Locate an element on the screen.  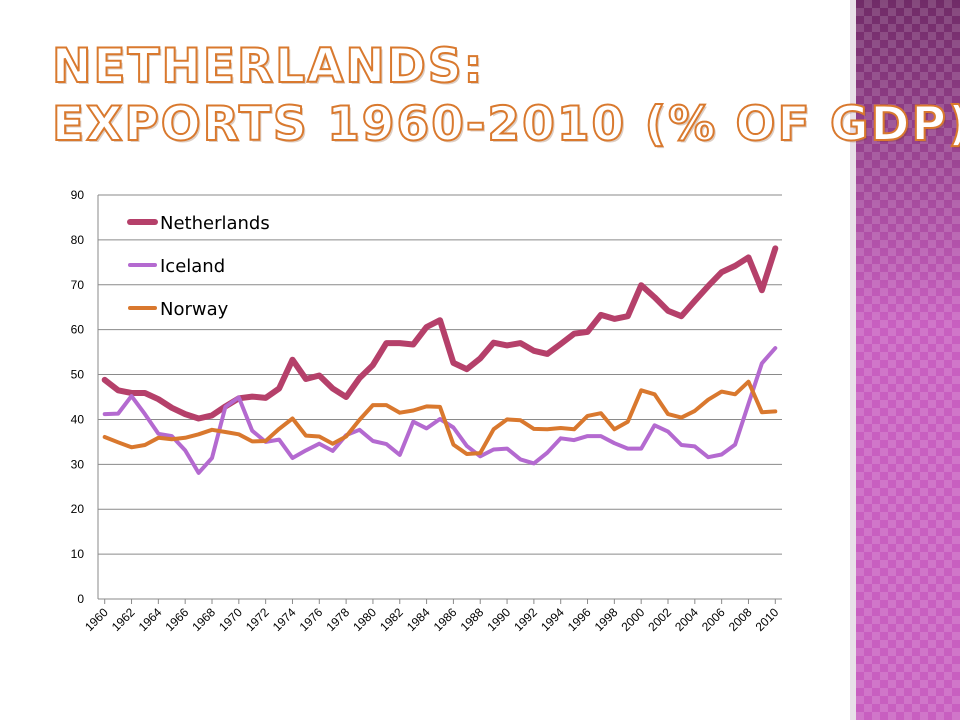
x-tick-label: 2010 is located at coordinates (767, 619).